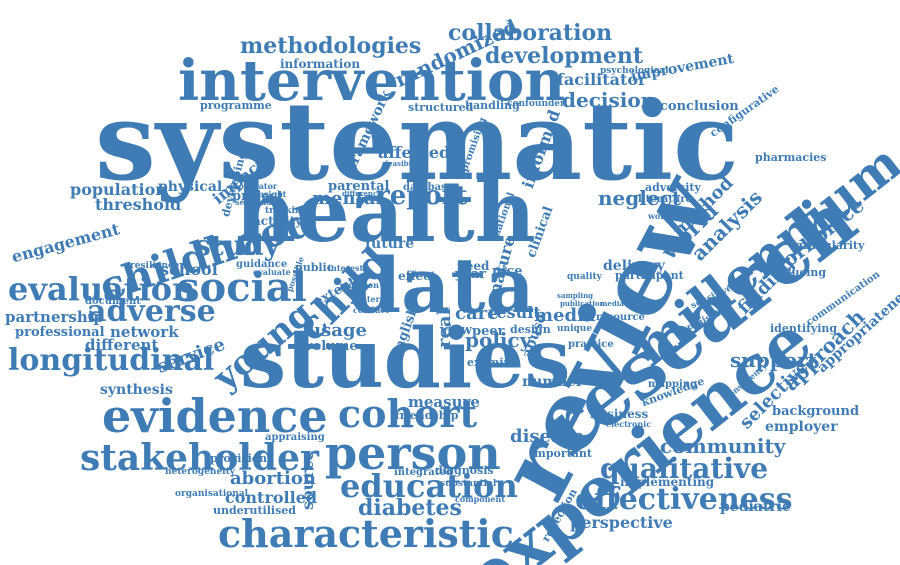 The height and width of the screenshot is (565, 900). What do you see at coordinates (405, 359) in the screenshot?
I see `word-studies: studies` at bounding box center [405, 359].